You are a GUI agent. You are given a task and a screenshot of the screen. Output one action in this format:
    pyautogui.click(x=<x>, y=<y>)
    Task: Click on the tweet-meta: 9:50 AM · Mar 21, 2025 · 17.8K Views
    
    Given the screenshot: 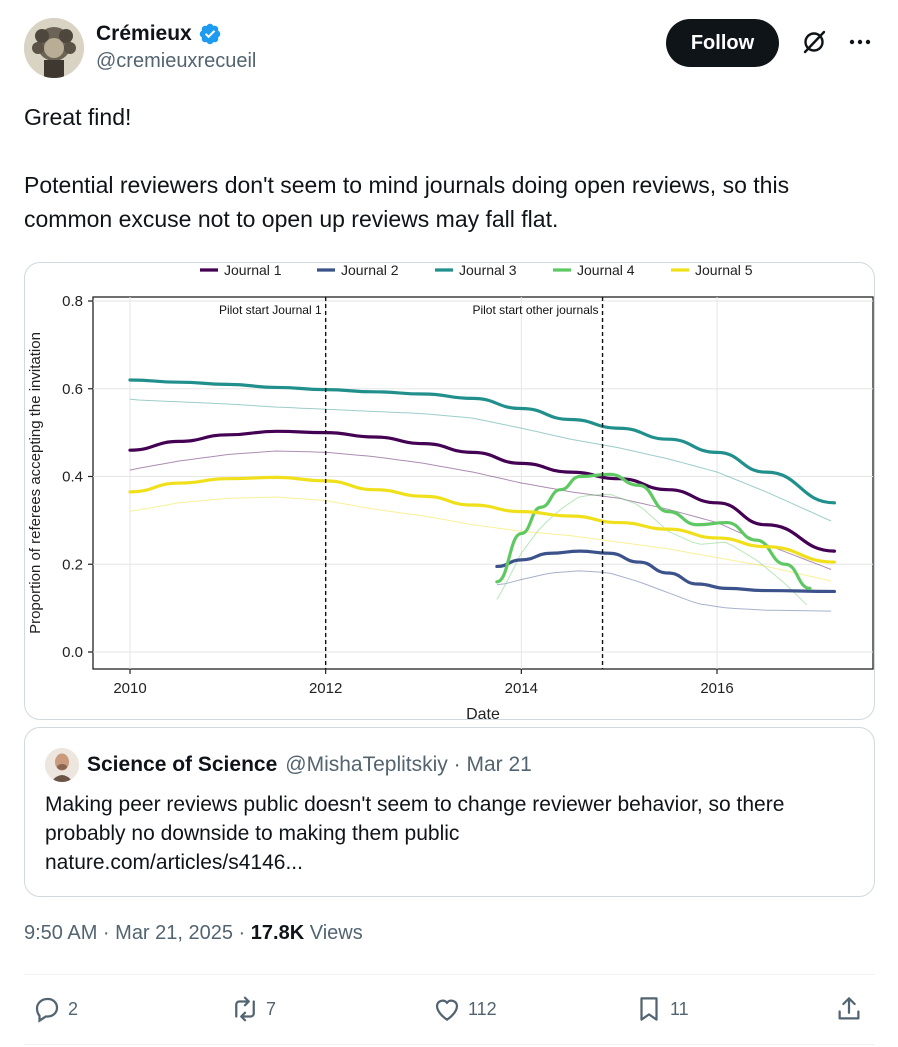 What is the action you would take?
    pyautogui.click(x=193, y=933)
    